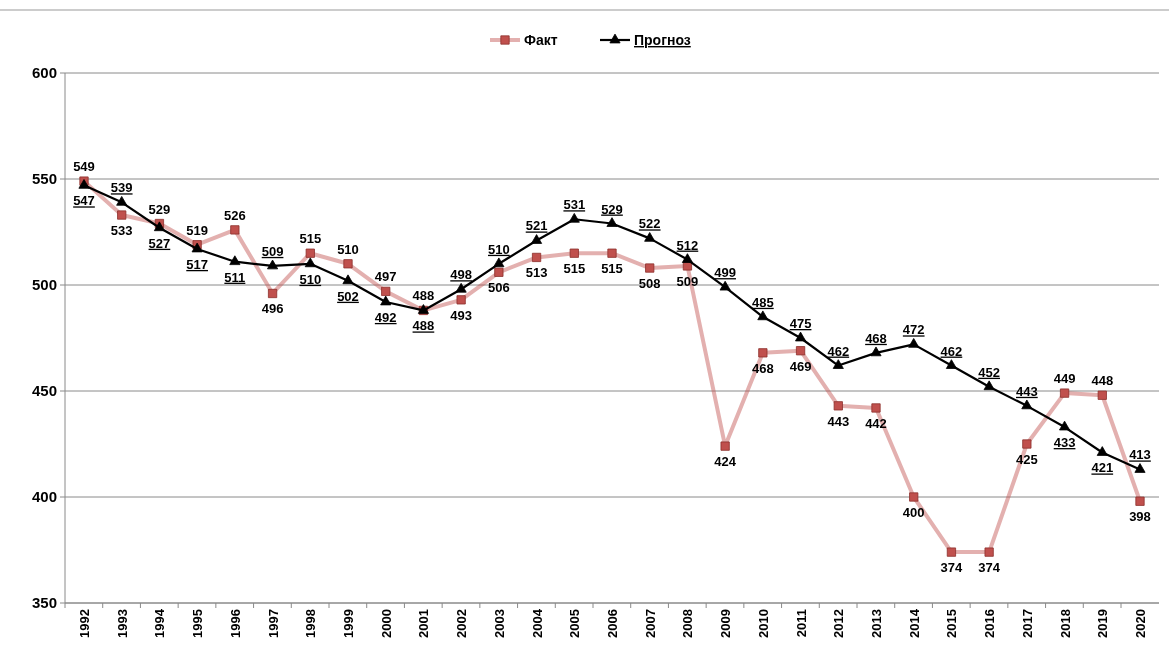 The width and height of the screenshot is (1169, 661). Describe the element at coordinates (876, 623) in the screenshot. I see `x-tick-label: 2013` at that location.